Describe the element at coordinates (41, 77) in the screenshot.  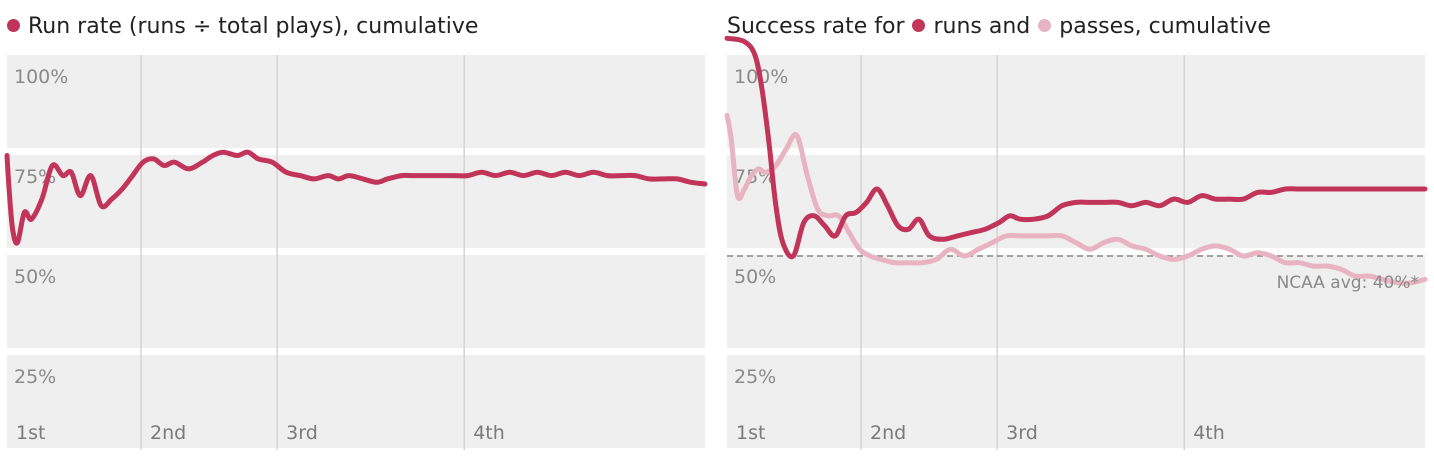
I see `run-rate-y-tick-label: 100%` at that location.